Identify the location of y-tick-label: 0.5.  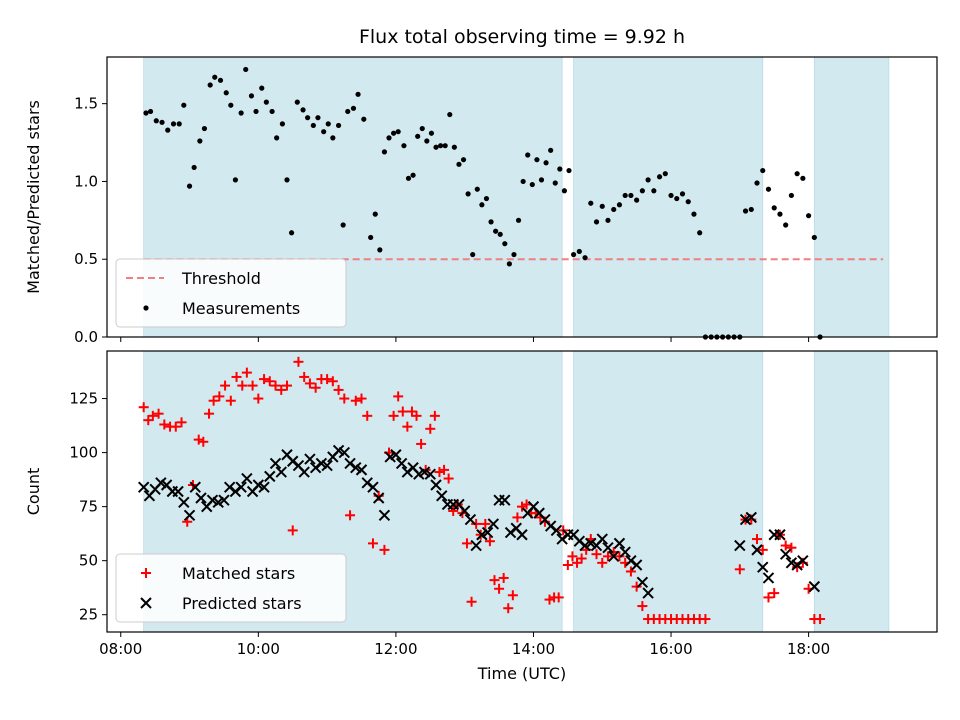
(86, 259).